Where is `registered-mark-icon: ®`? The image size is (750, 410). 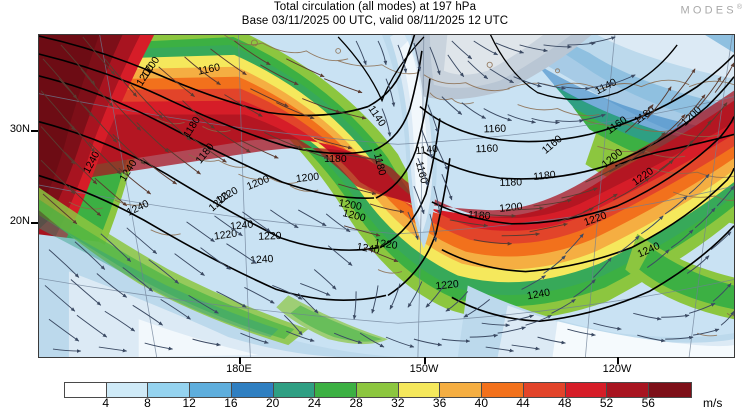
registered-mark-icon: ® is located at coordinates (739, 7).